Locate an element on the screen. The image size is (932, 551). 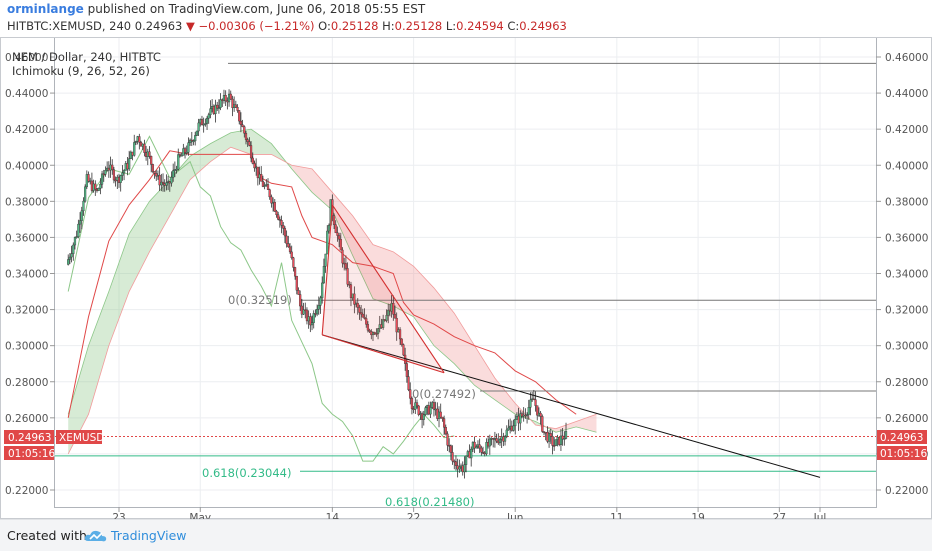
legend-title: NEM / Dollar, 240, HITBTC is located at coordinates (86, 57).